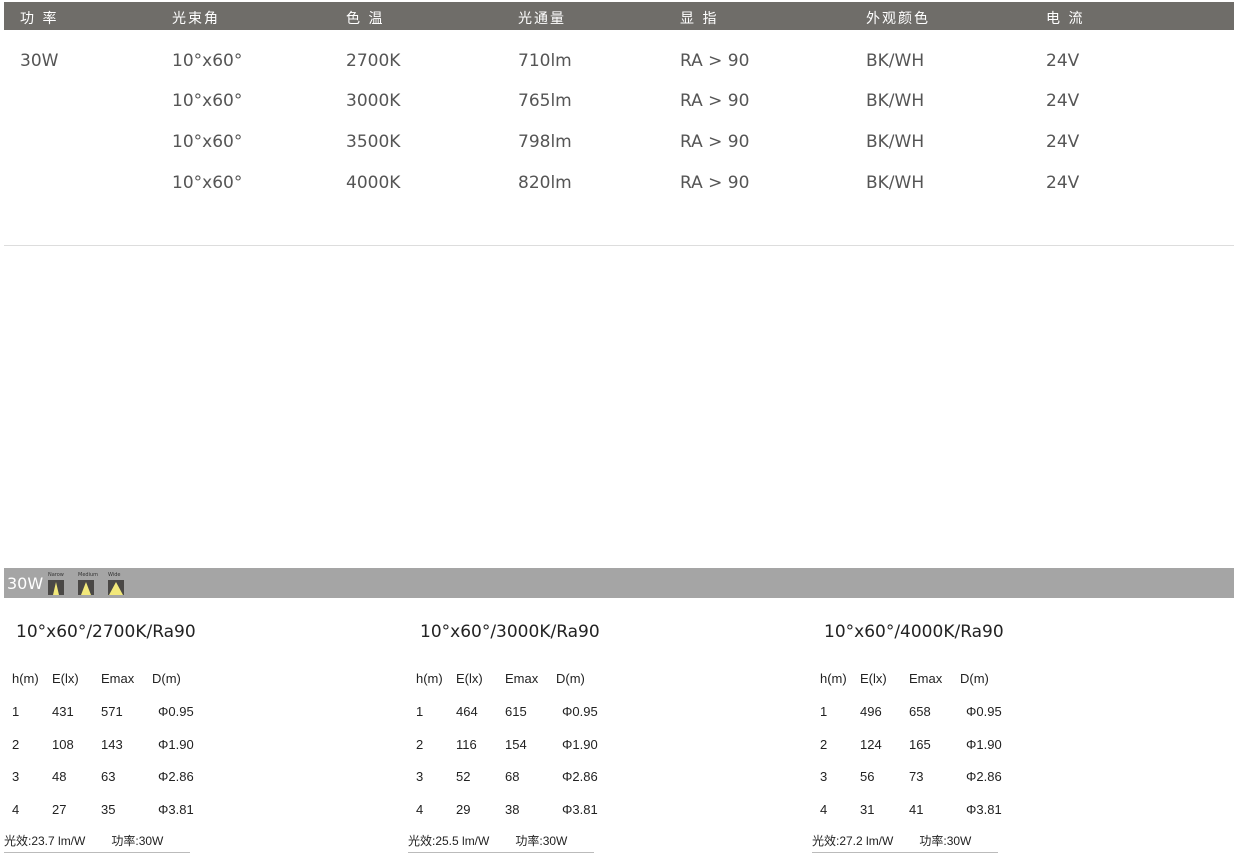 The height and width of the screenshot is (861, 1238). I want to click on table-cell: 56, so click(867, 776).